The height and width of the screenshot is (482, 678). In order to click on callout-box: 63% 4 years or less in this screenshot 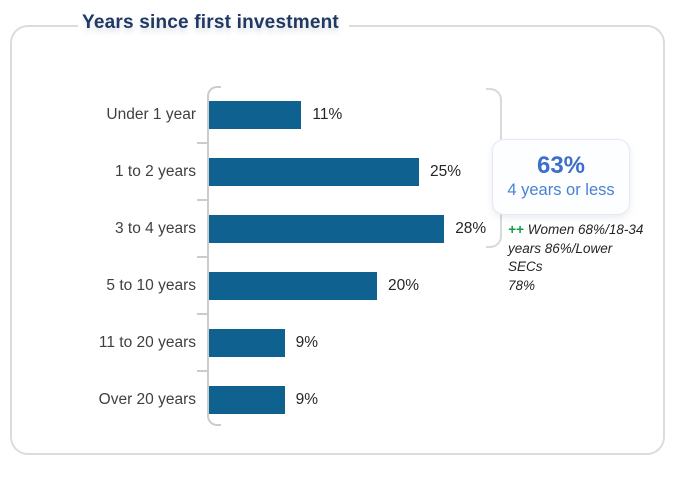, I will do `click(561, 177)`.